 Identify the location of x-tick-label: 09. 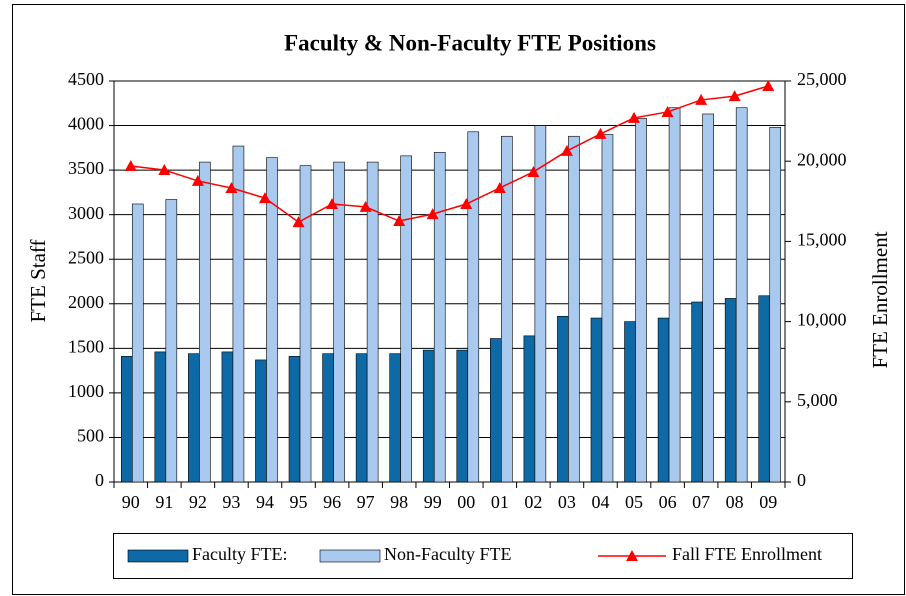
(768, 502).